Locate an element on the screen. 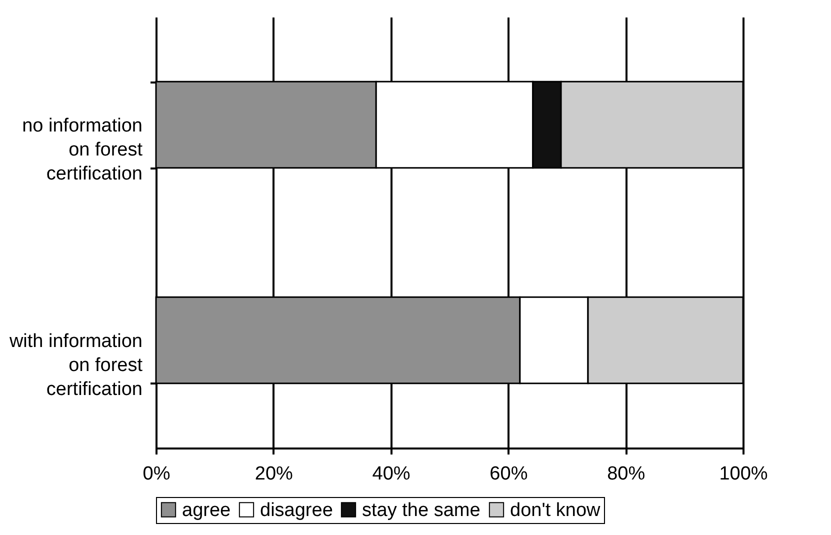 This screenshot has width=831, height=535. y-tick-label: with information on forest certification is located at coordinates (76, 365).